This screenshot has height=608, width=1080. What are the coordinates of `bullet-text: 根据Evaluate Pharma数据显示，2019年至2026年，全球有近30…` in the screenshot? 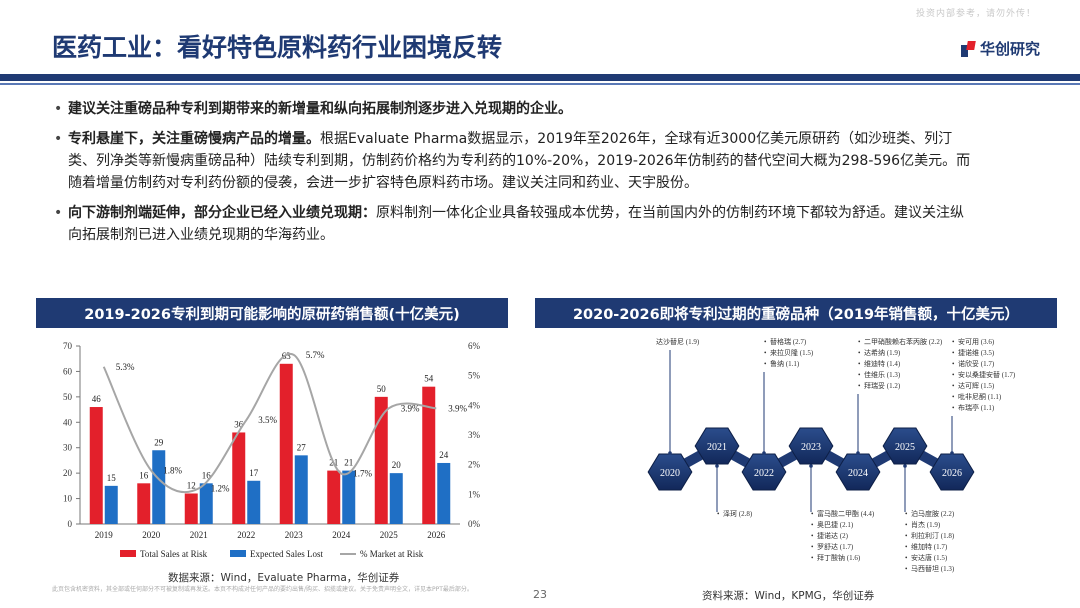 It's located at (519, 161).